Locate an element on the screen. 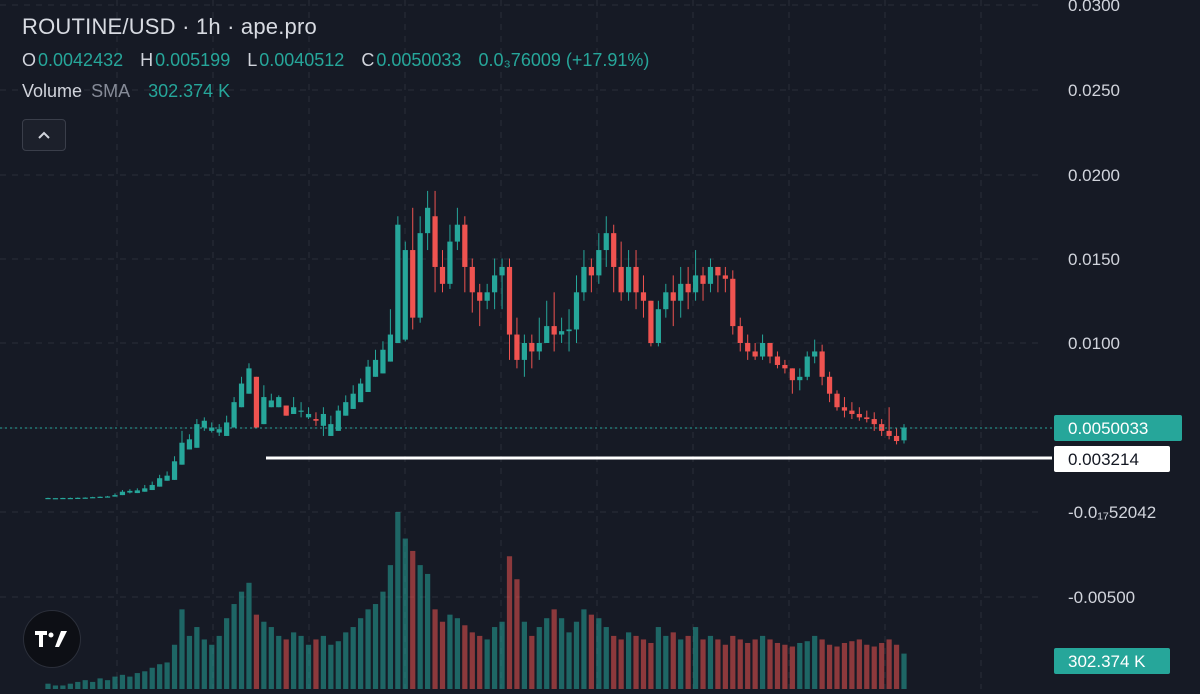 Image resolution: width=1200 pixels, height=694 pixels. collapse-legend-button is located at coordinates (44, 135).